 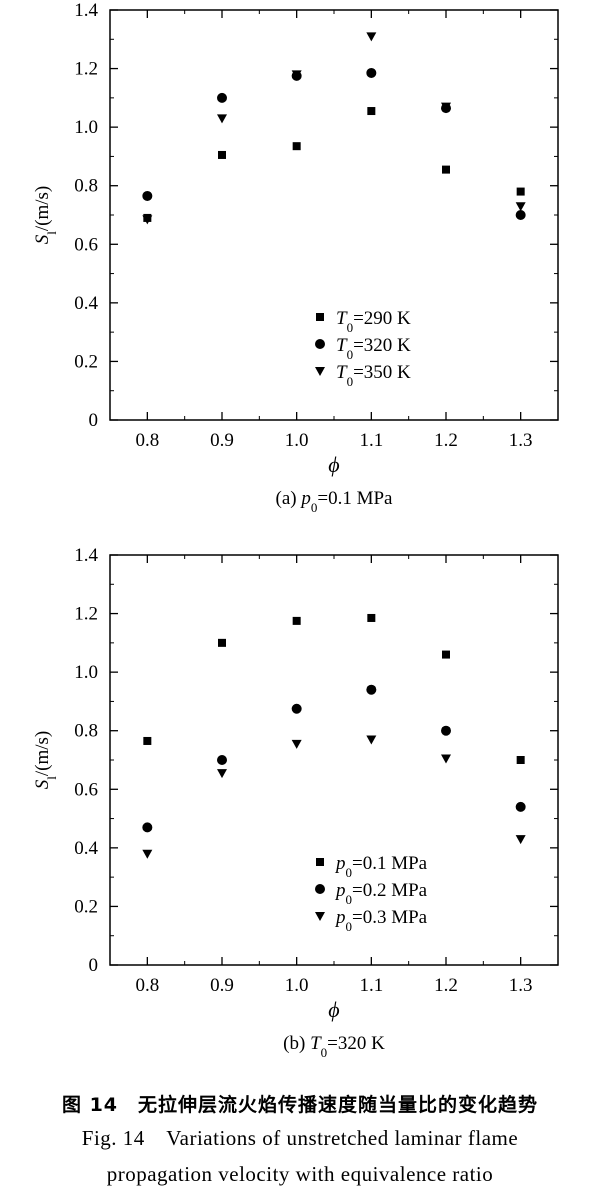 What do you see at coordinates (381, 866) in the screenshot?
I see `legend-label: p0=0.1 MPa` at bounding box center [381, 866].